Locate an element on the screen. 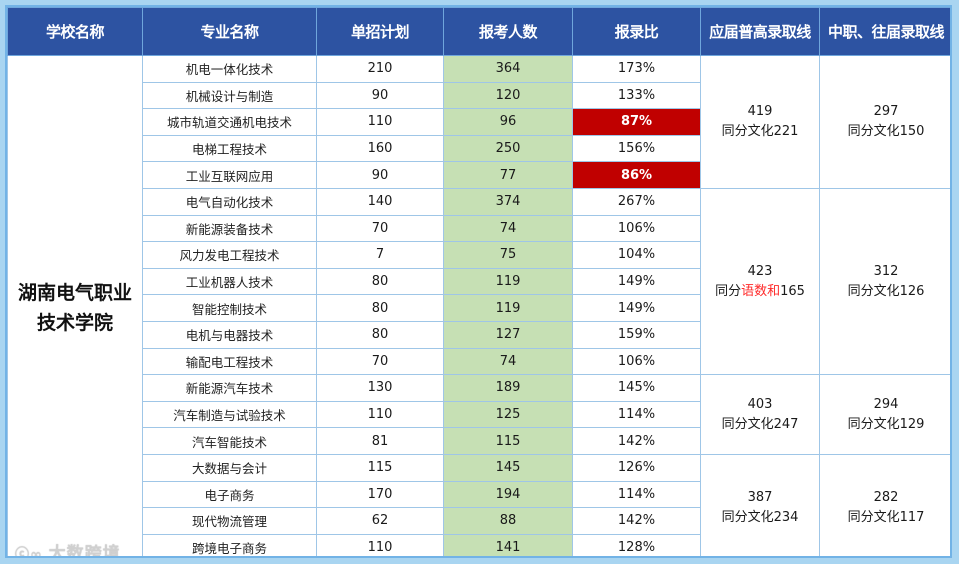 The image size is (959, 564). plan-cell: 160 is located at coordinates (380, 148).